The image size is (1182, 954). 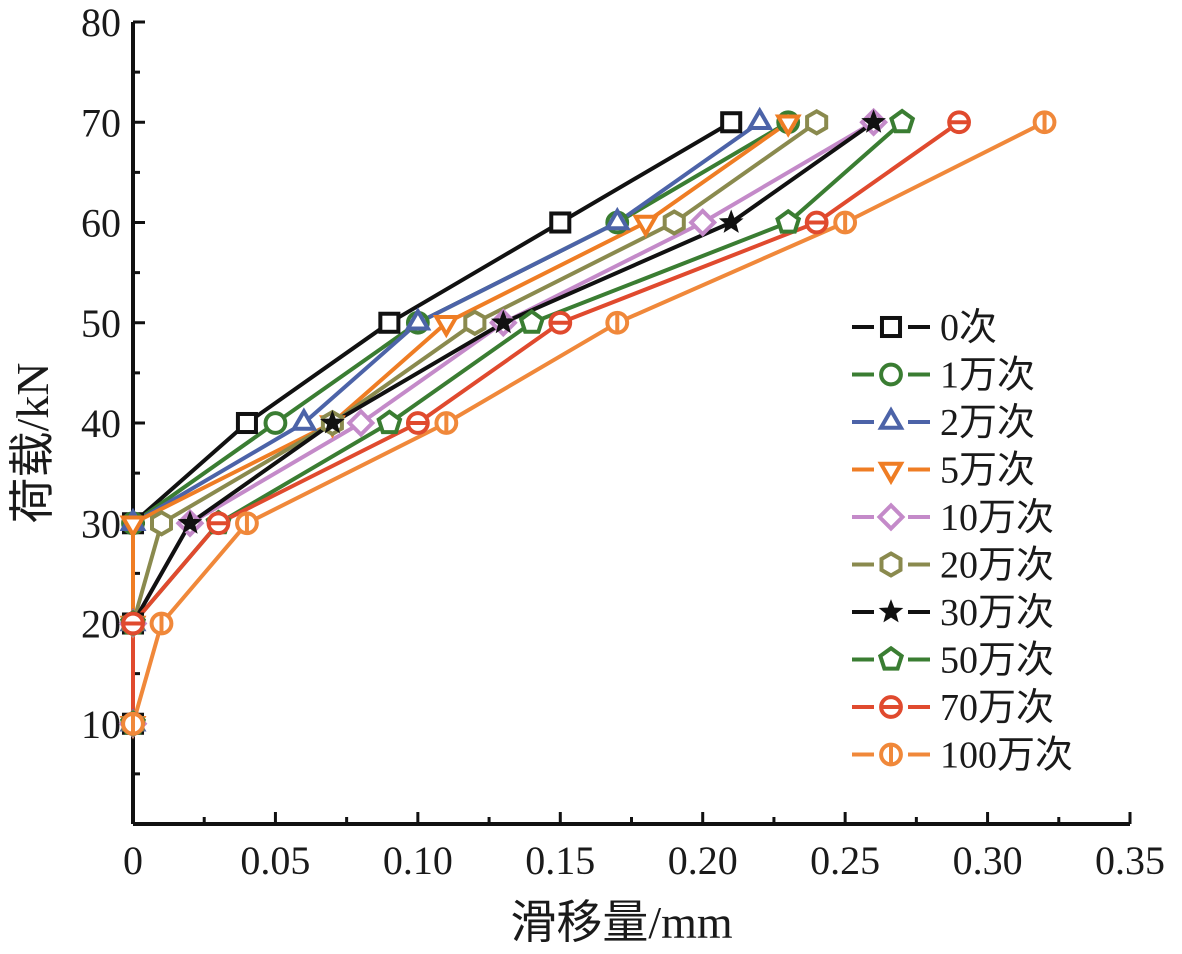 What do you see at coordinates (987, 376) in the screenshot?
I see `legend-label: 1万次` at bounding box center [987, 376].